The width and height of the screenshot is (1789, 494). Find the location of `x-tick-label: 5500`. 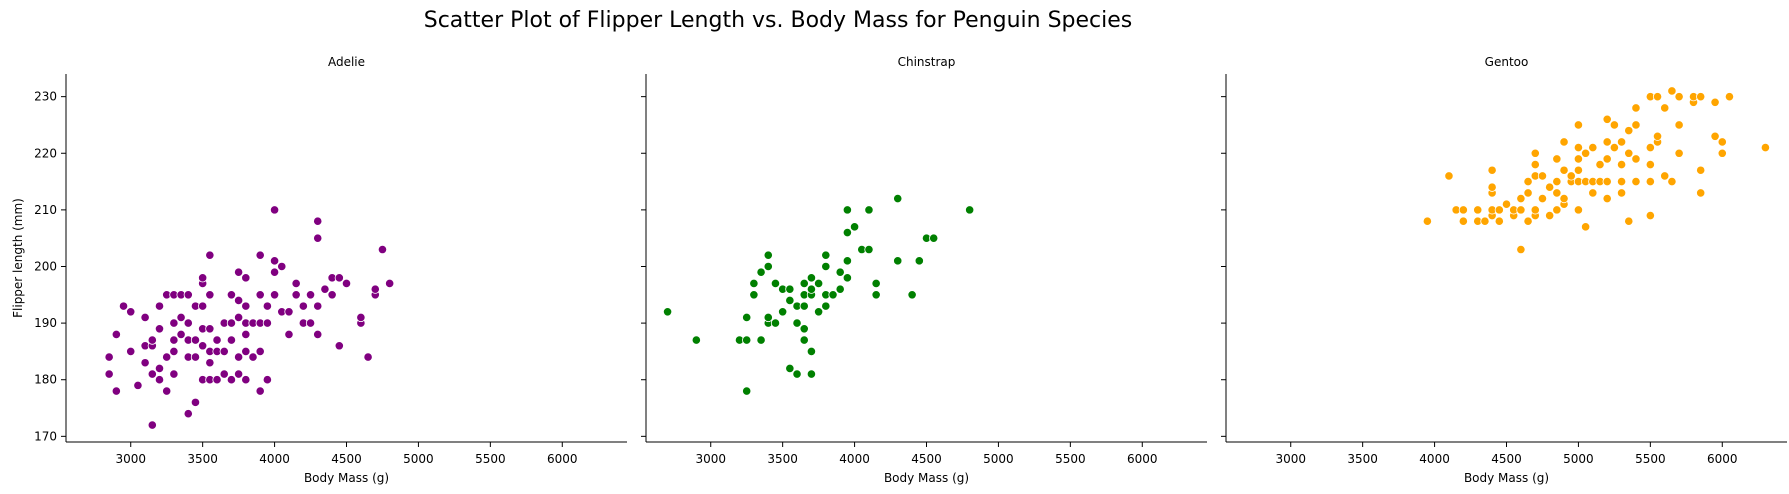

x-tick-label: 5500 is located at coordinates (1650, 459).